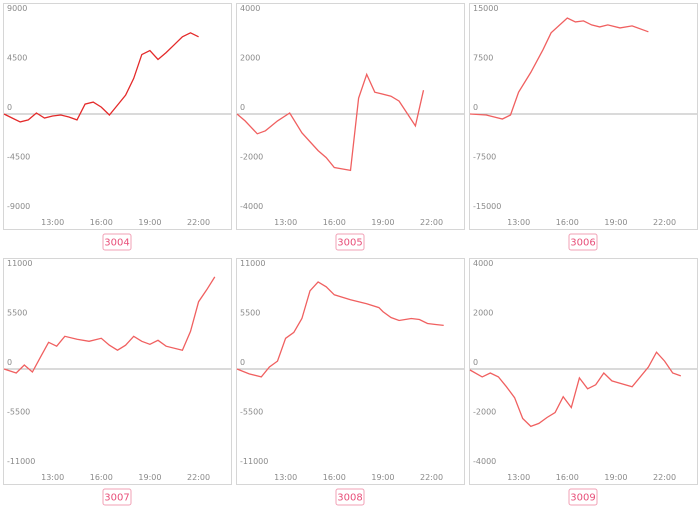 This screenshot has height=513, width=700. Describe the element at coordinates (17, 8) in the screenshot. I see `y-tick-label: 9000` at that location.